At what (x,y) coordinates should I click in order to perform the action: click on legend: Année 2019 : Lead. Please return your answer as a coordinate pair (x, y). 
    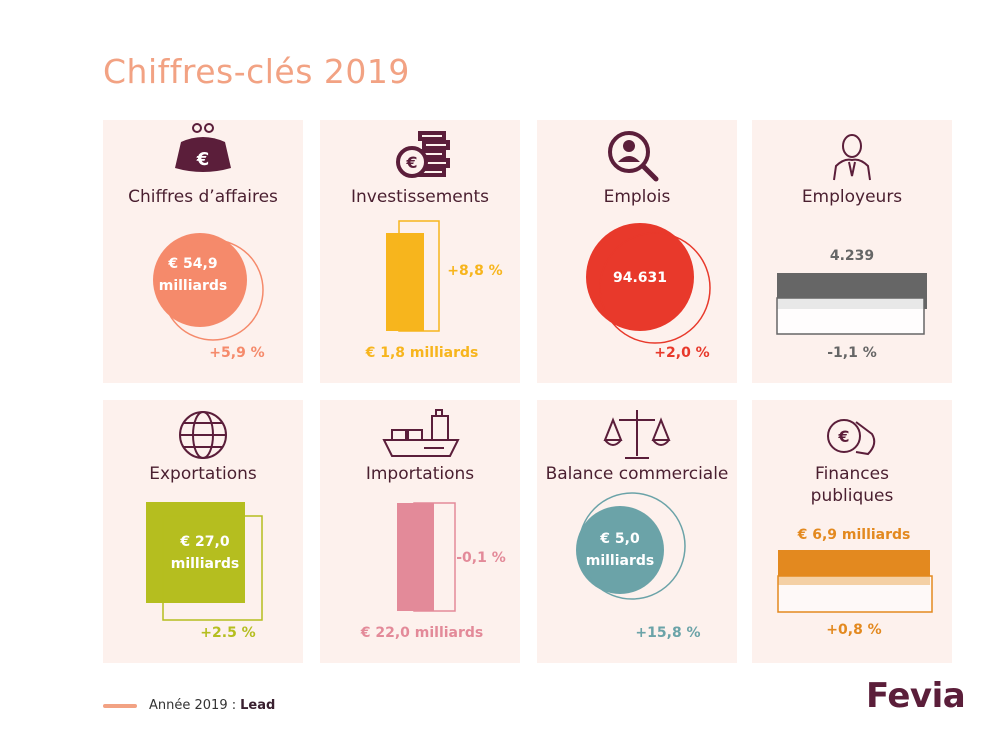
    Looking at the image, I should click on (189, 705).